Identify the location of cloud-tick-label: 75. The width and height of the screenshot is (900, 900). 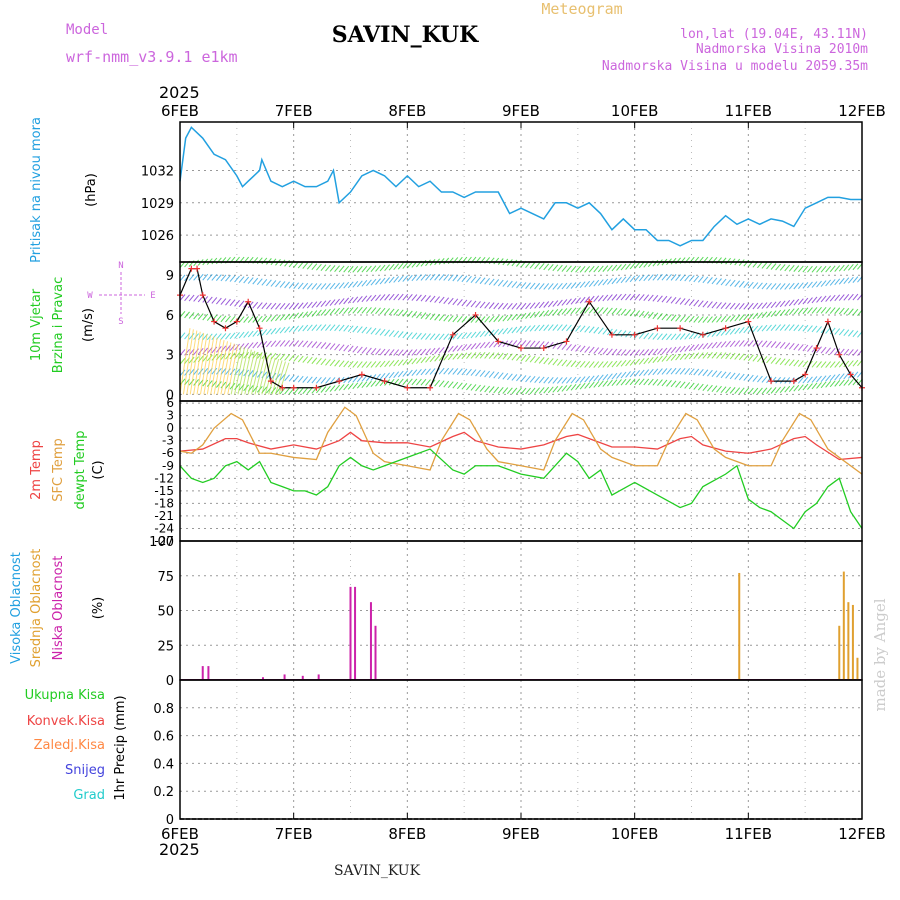
(165, 577).